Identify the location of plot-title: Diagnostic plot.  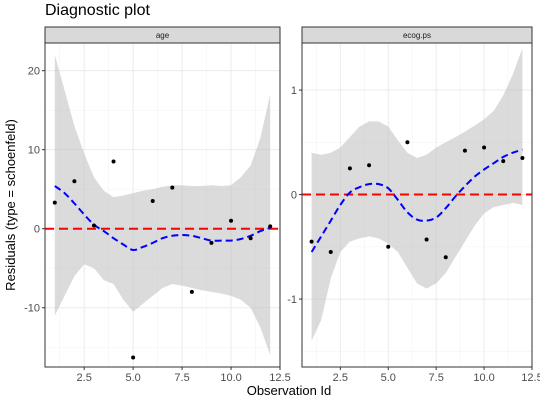
(97, 10).